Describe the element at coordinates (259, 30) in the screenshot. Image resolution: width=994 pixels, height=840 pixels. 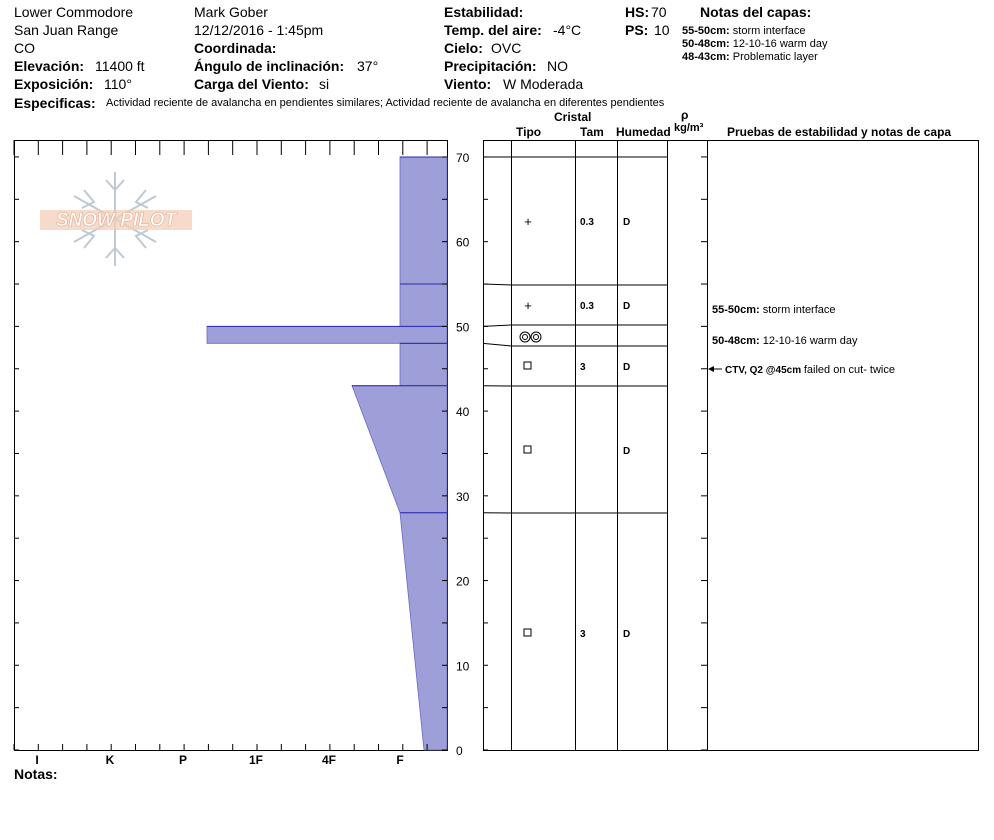
I see `obs-datetime: 12/12/2016 - 1:45pm` at that location.